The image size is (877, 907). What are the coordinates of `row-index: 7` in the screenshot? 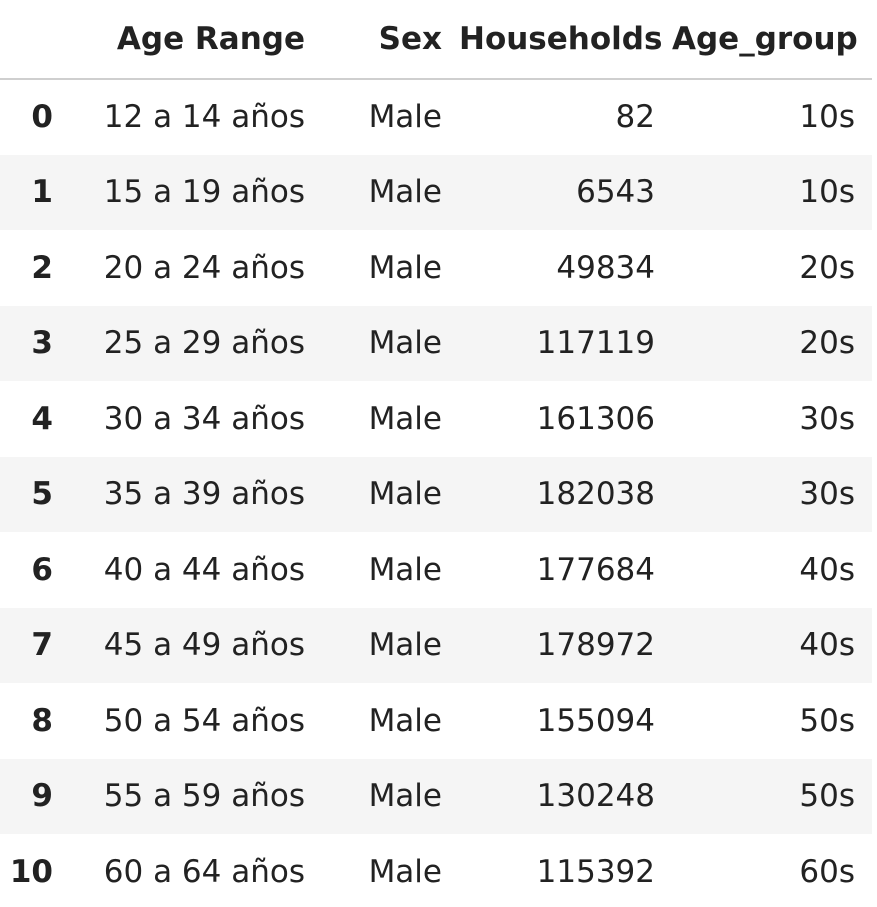 It's located at (42, 645).